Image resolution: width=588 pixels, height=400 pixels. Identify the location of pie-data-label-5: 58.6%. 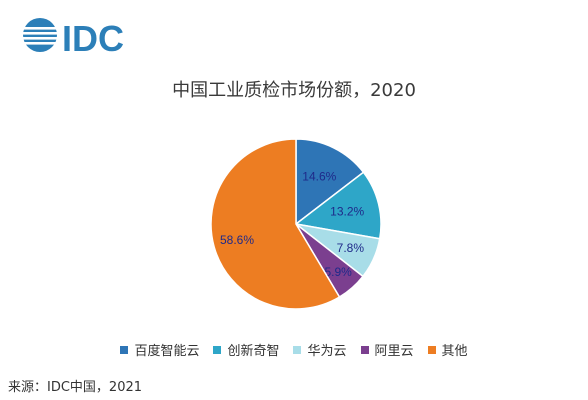
(237, 240).